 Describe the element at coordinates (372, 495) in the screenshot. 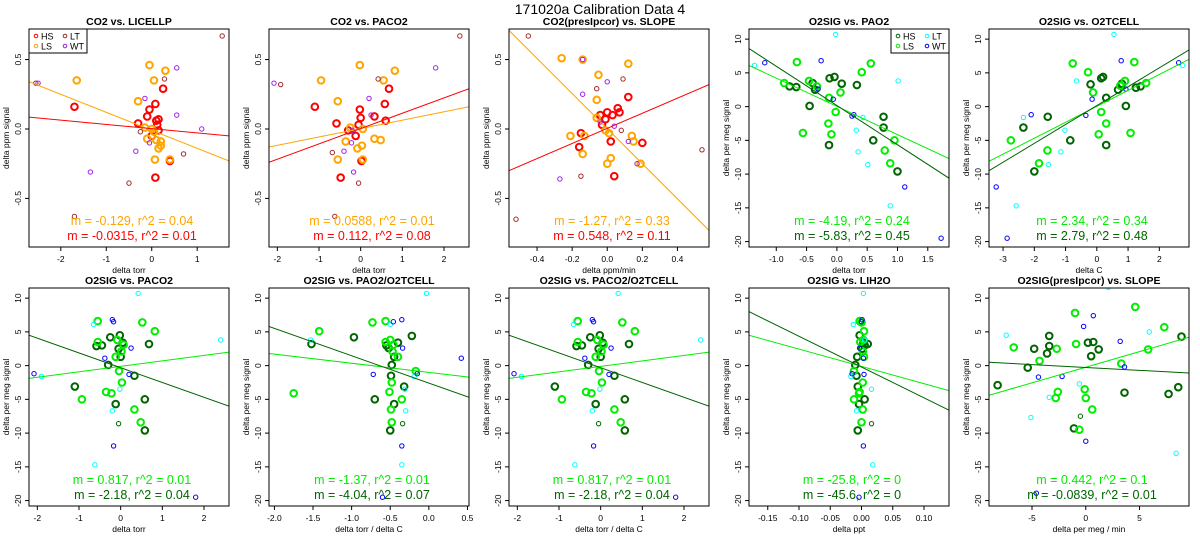

I see `fit-annotation-hs: m = -4.04, r^2 = 0.07` at that location.